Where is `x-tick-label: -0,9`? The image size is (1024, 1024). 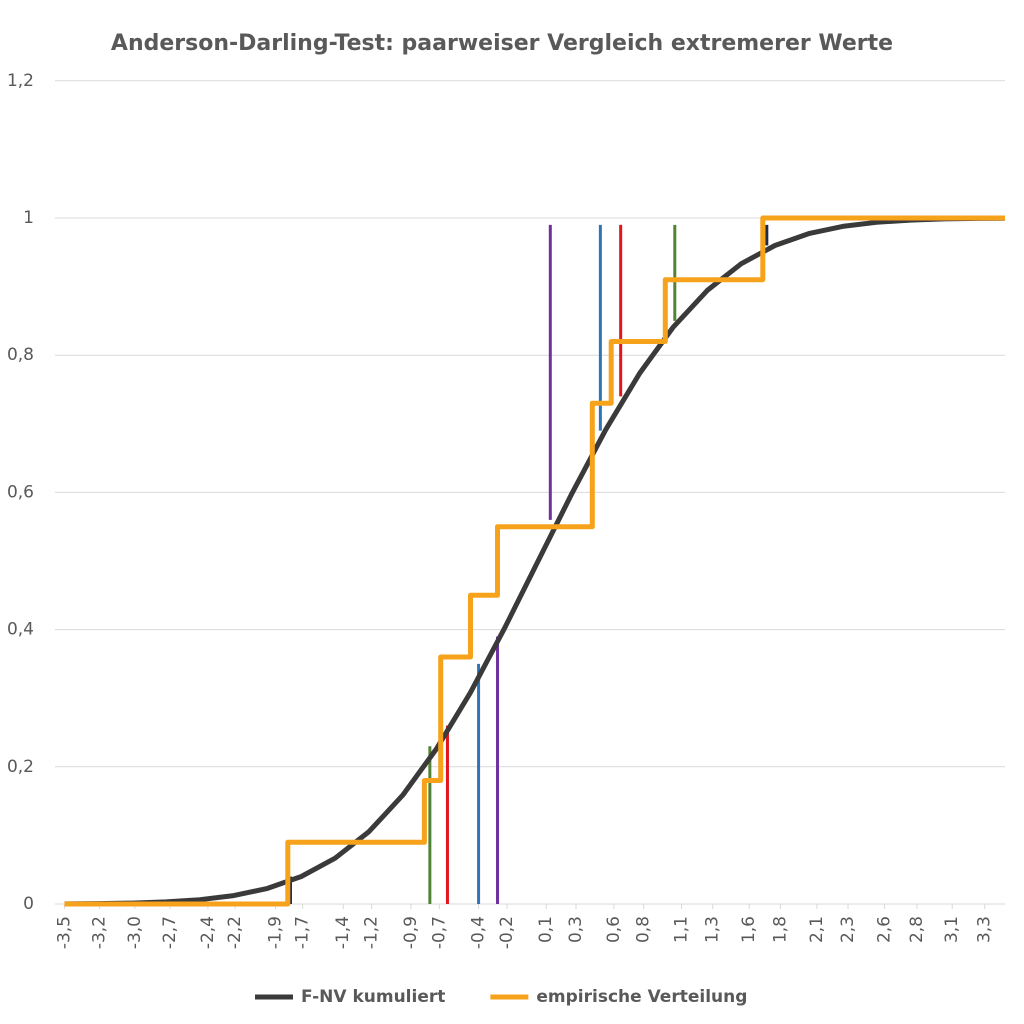
x-tick-label: -0,9 is located at coordinates (411, 932).